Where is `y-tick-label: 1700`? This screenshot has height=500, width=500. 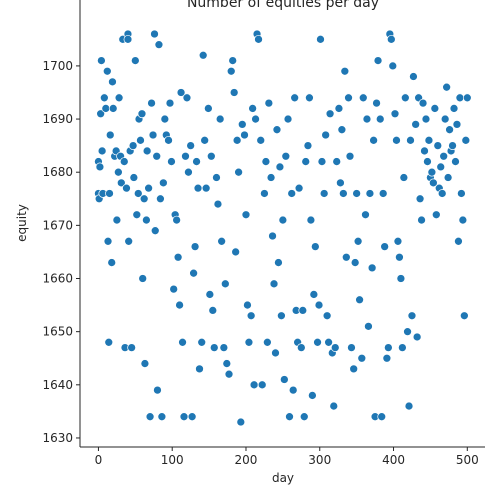
y-tick-label: 1700 is located at coordinates (57, 66).